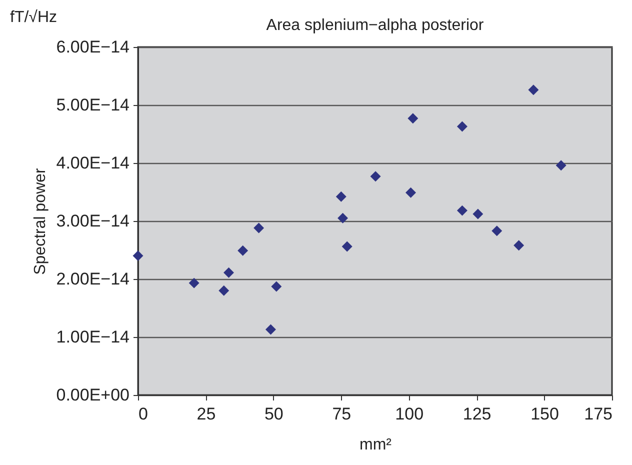 The width and height of the screenshot is (632, 465). What do you see at coordinates (93, 395) in the screenshot?
I see `y-tick-label: 0.00E+00` at bounding box center [93, 395].